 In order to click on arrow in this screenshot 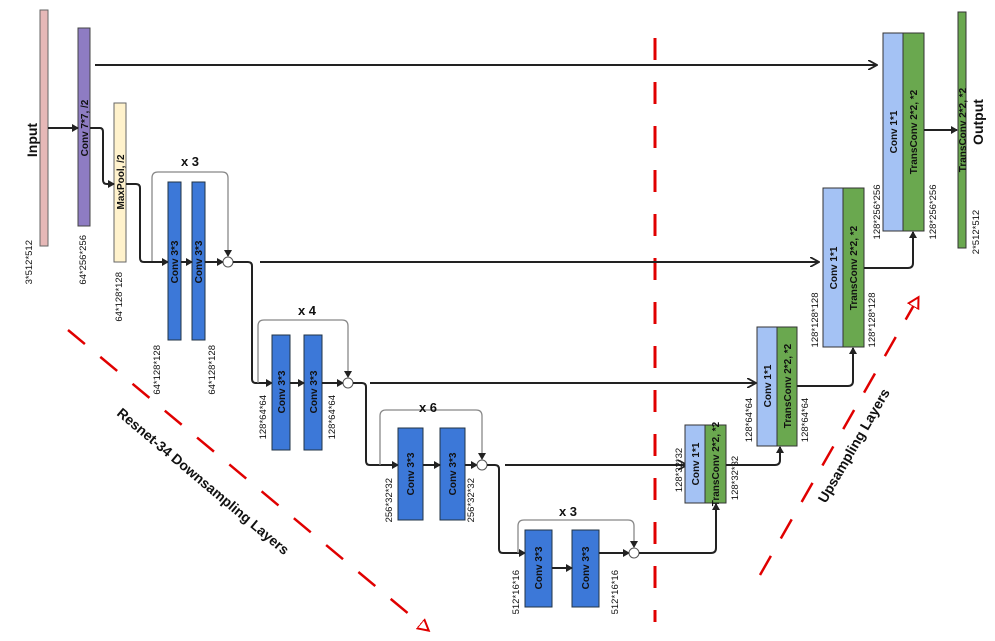, I will do `click(102, 157)`.